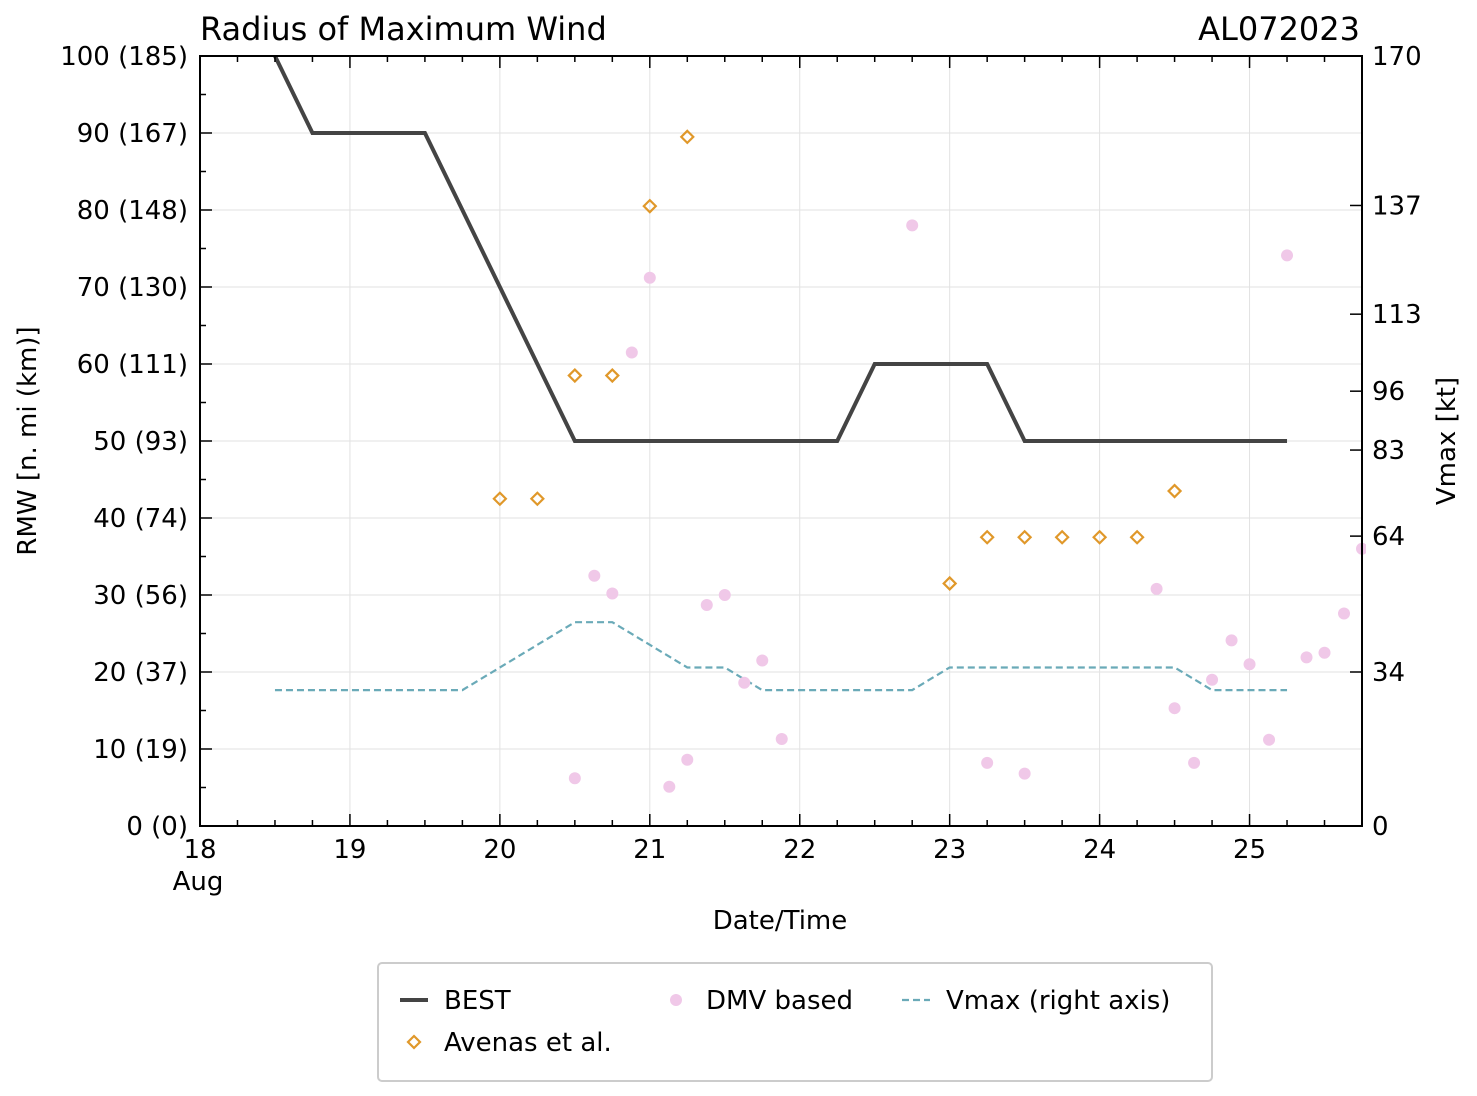  What do you see at coordinates (649, 850) in the screenshot?
I see `x-tick-label: 21` at bounding box center [649, 850].